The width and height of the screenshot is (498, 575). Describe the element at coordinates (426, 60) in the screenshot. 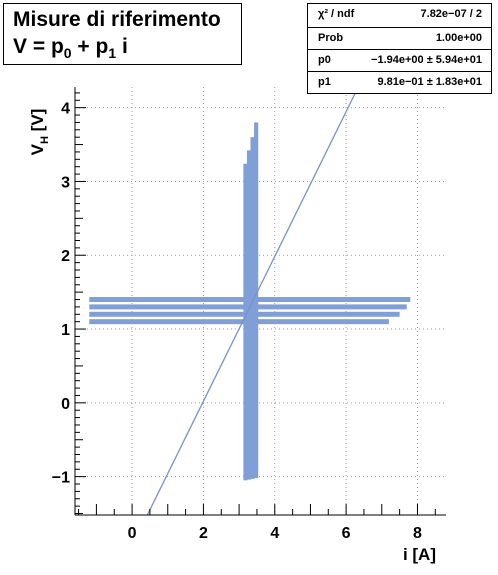

I see `stats-value: −1.94e+00 ± 5.94e+01` at that location.